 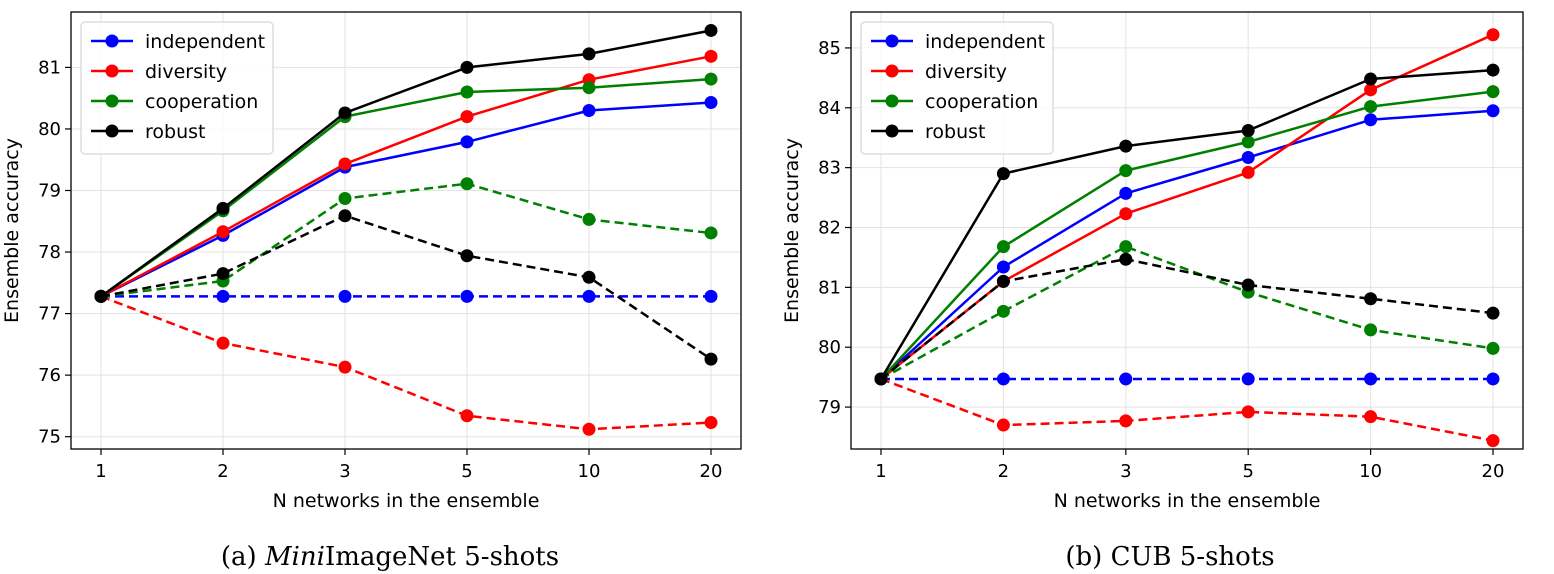 What do you see at coordinates (829, 228) in the screenshot?
I see `y-tick-label: 82` at bounding box center [829, 228].